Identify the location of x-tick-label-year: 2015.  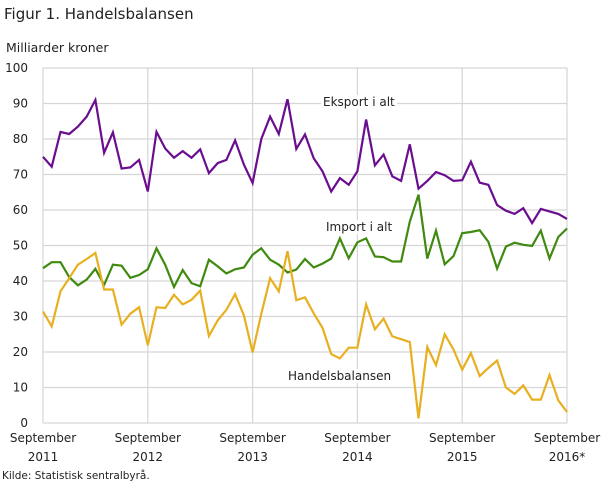
(462, 457).